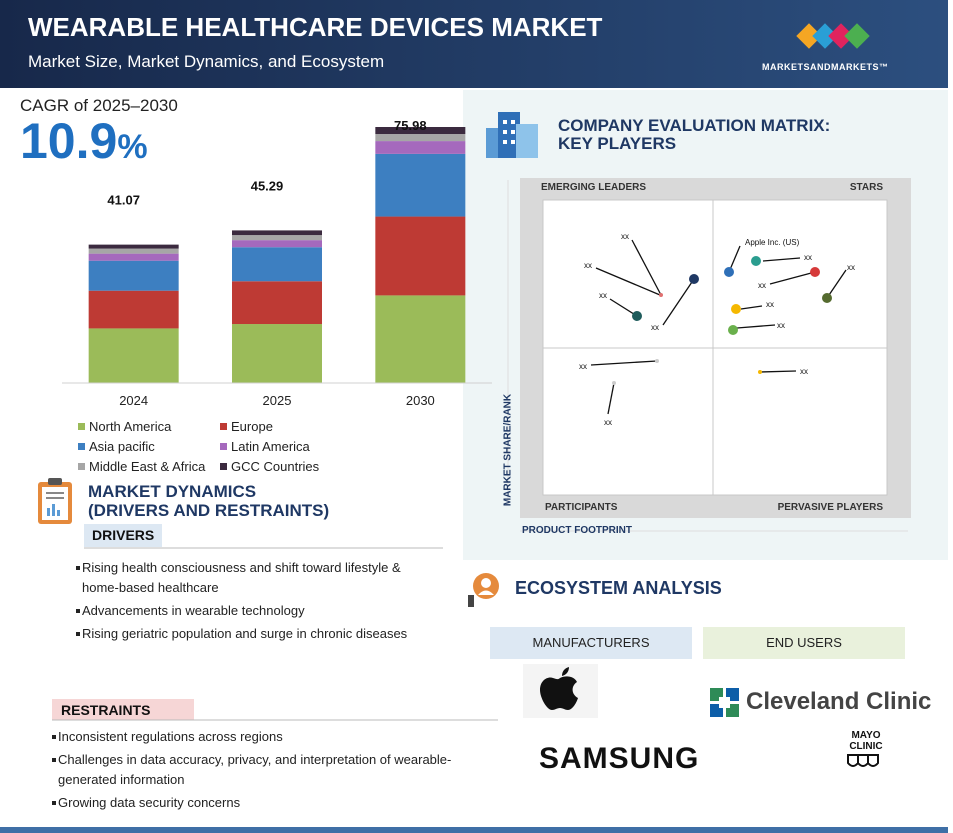 Image resolution: width=953 pixels, height=833 pixels. Describe the element at coordinates (410, 125) in the screenshot. I see `total-label: 75.98` at that location.